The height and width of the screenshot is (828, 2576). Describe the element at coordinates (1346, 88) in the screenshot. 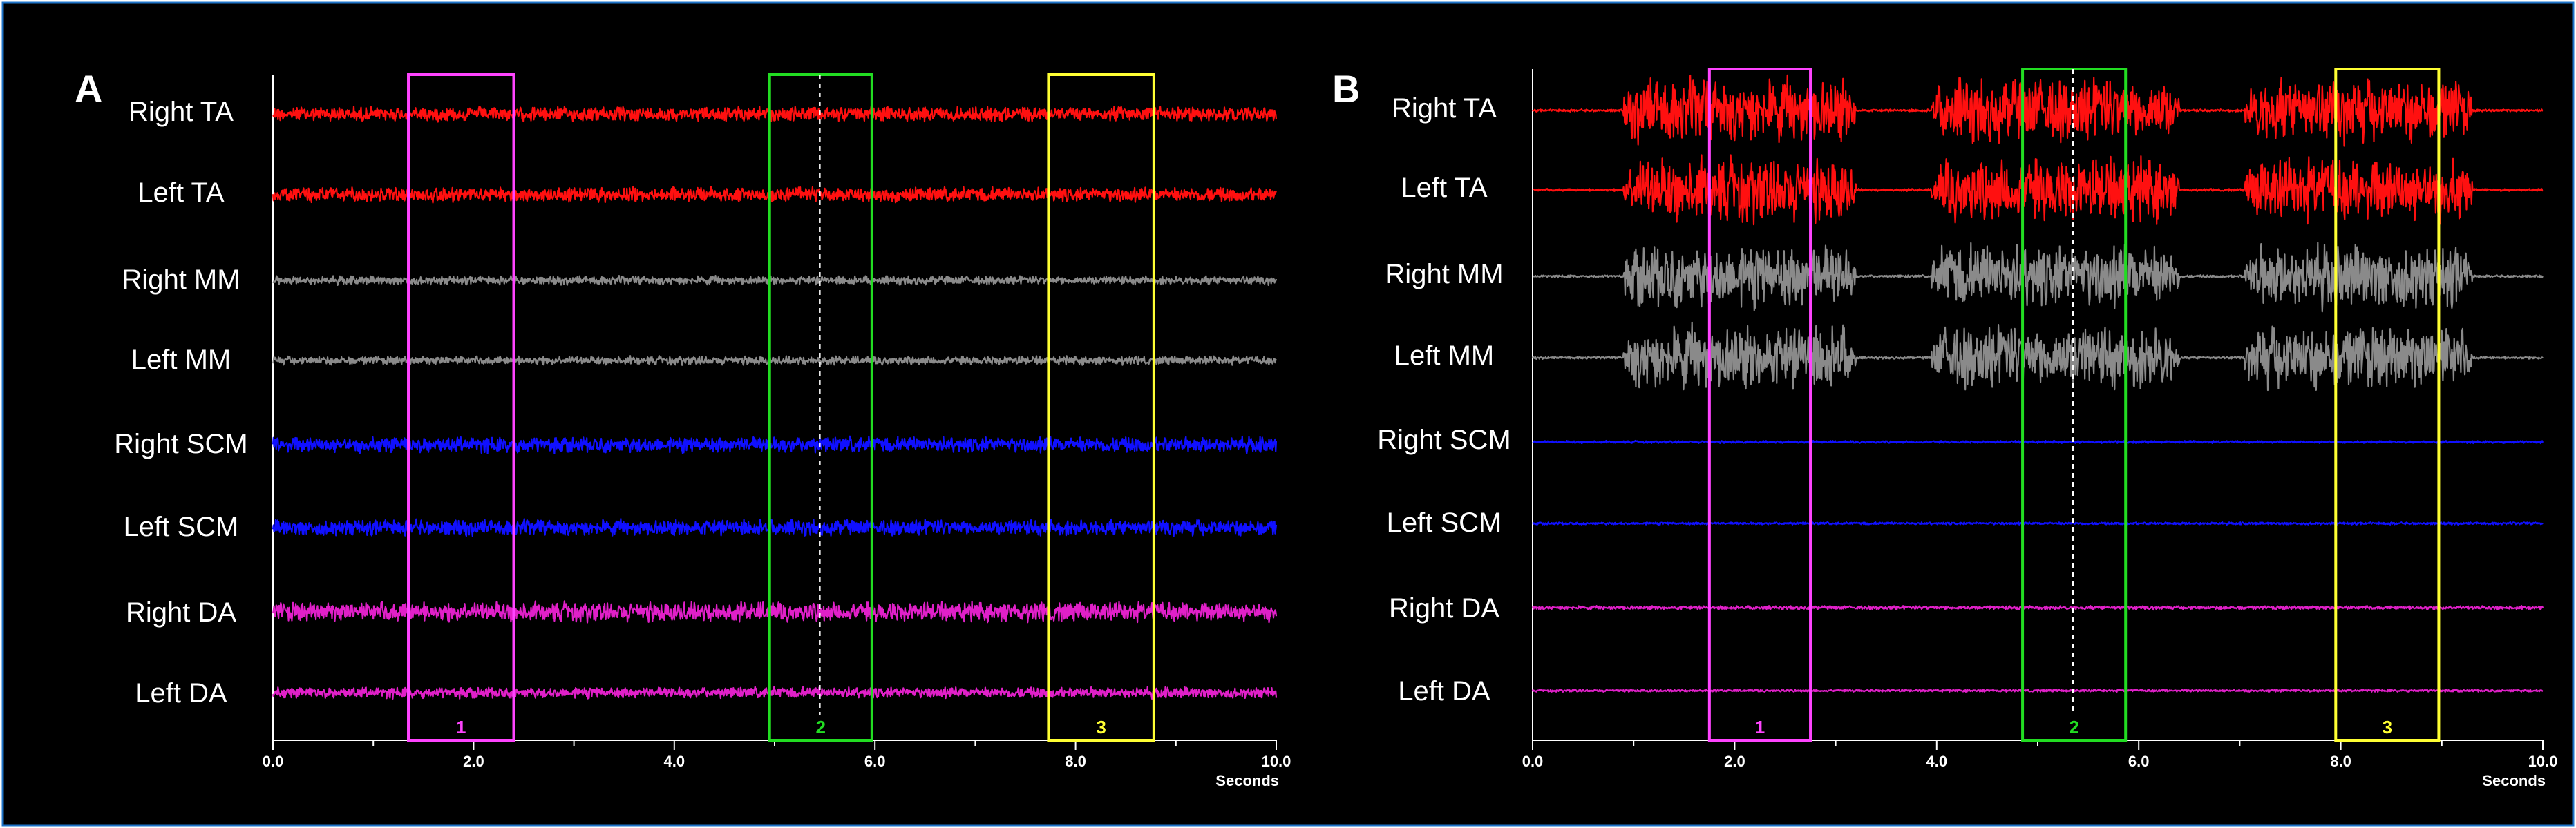

I see `panel-label: B` at that location.